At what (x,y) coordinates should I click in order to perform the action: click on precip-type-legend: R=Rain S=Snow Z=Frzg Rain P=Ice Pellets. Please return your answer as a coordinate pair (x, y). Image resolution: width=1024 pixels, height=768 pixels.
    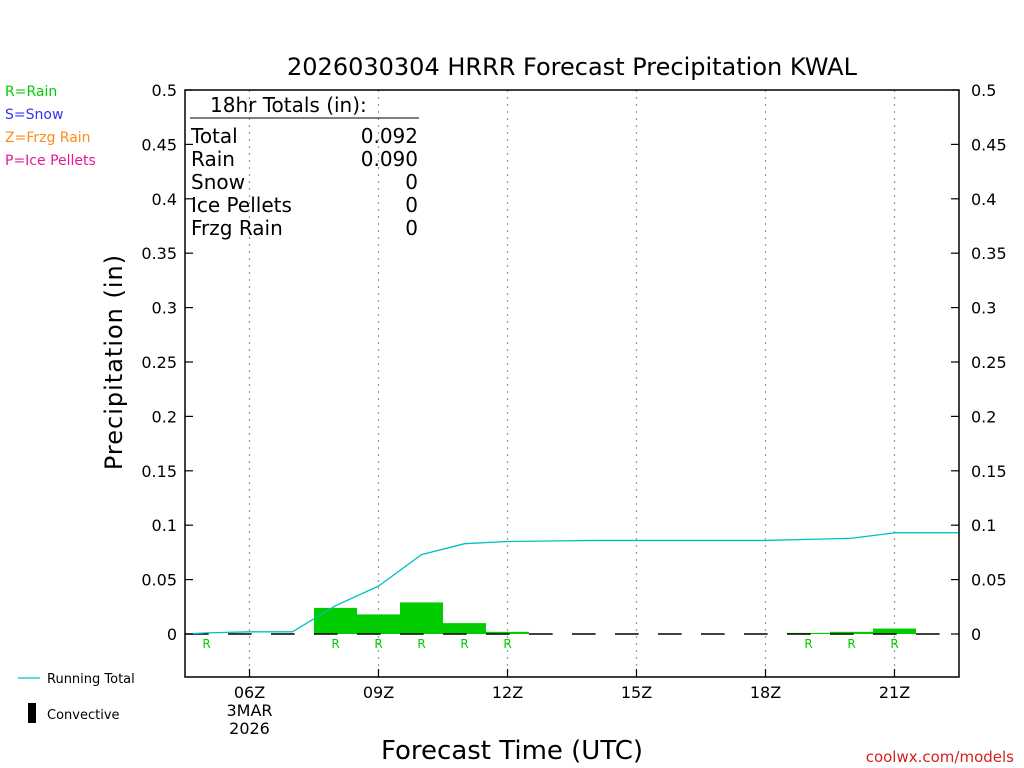
    Looking at the image, I should click on (50, 126).